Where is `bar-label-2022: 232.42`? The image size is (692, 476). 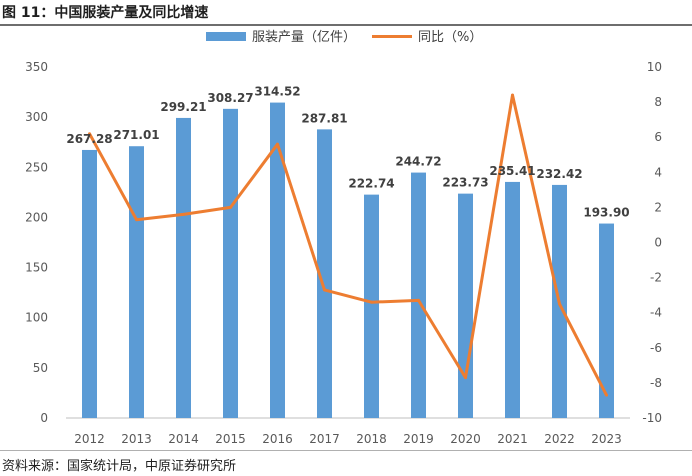
bar-label-2022: 232.42 is located at coordinates (559, 174).